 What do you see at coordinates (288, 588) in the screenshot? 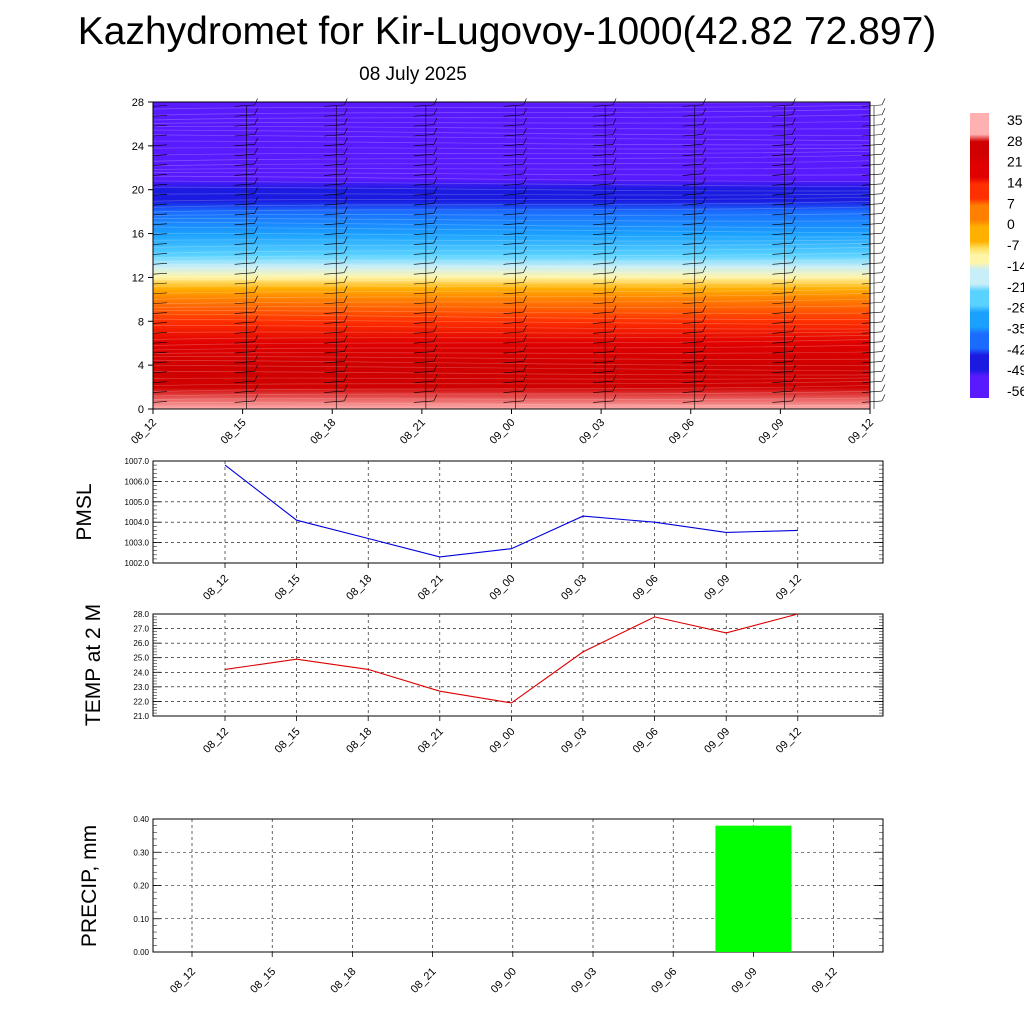
I see `x-tick-label: 08_15` at bounding box center [288, 588].